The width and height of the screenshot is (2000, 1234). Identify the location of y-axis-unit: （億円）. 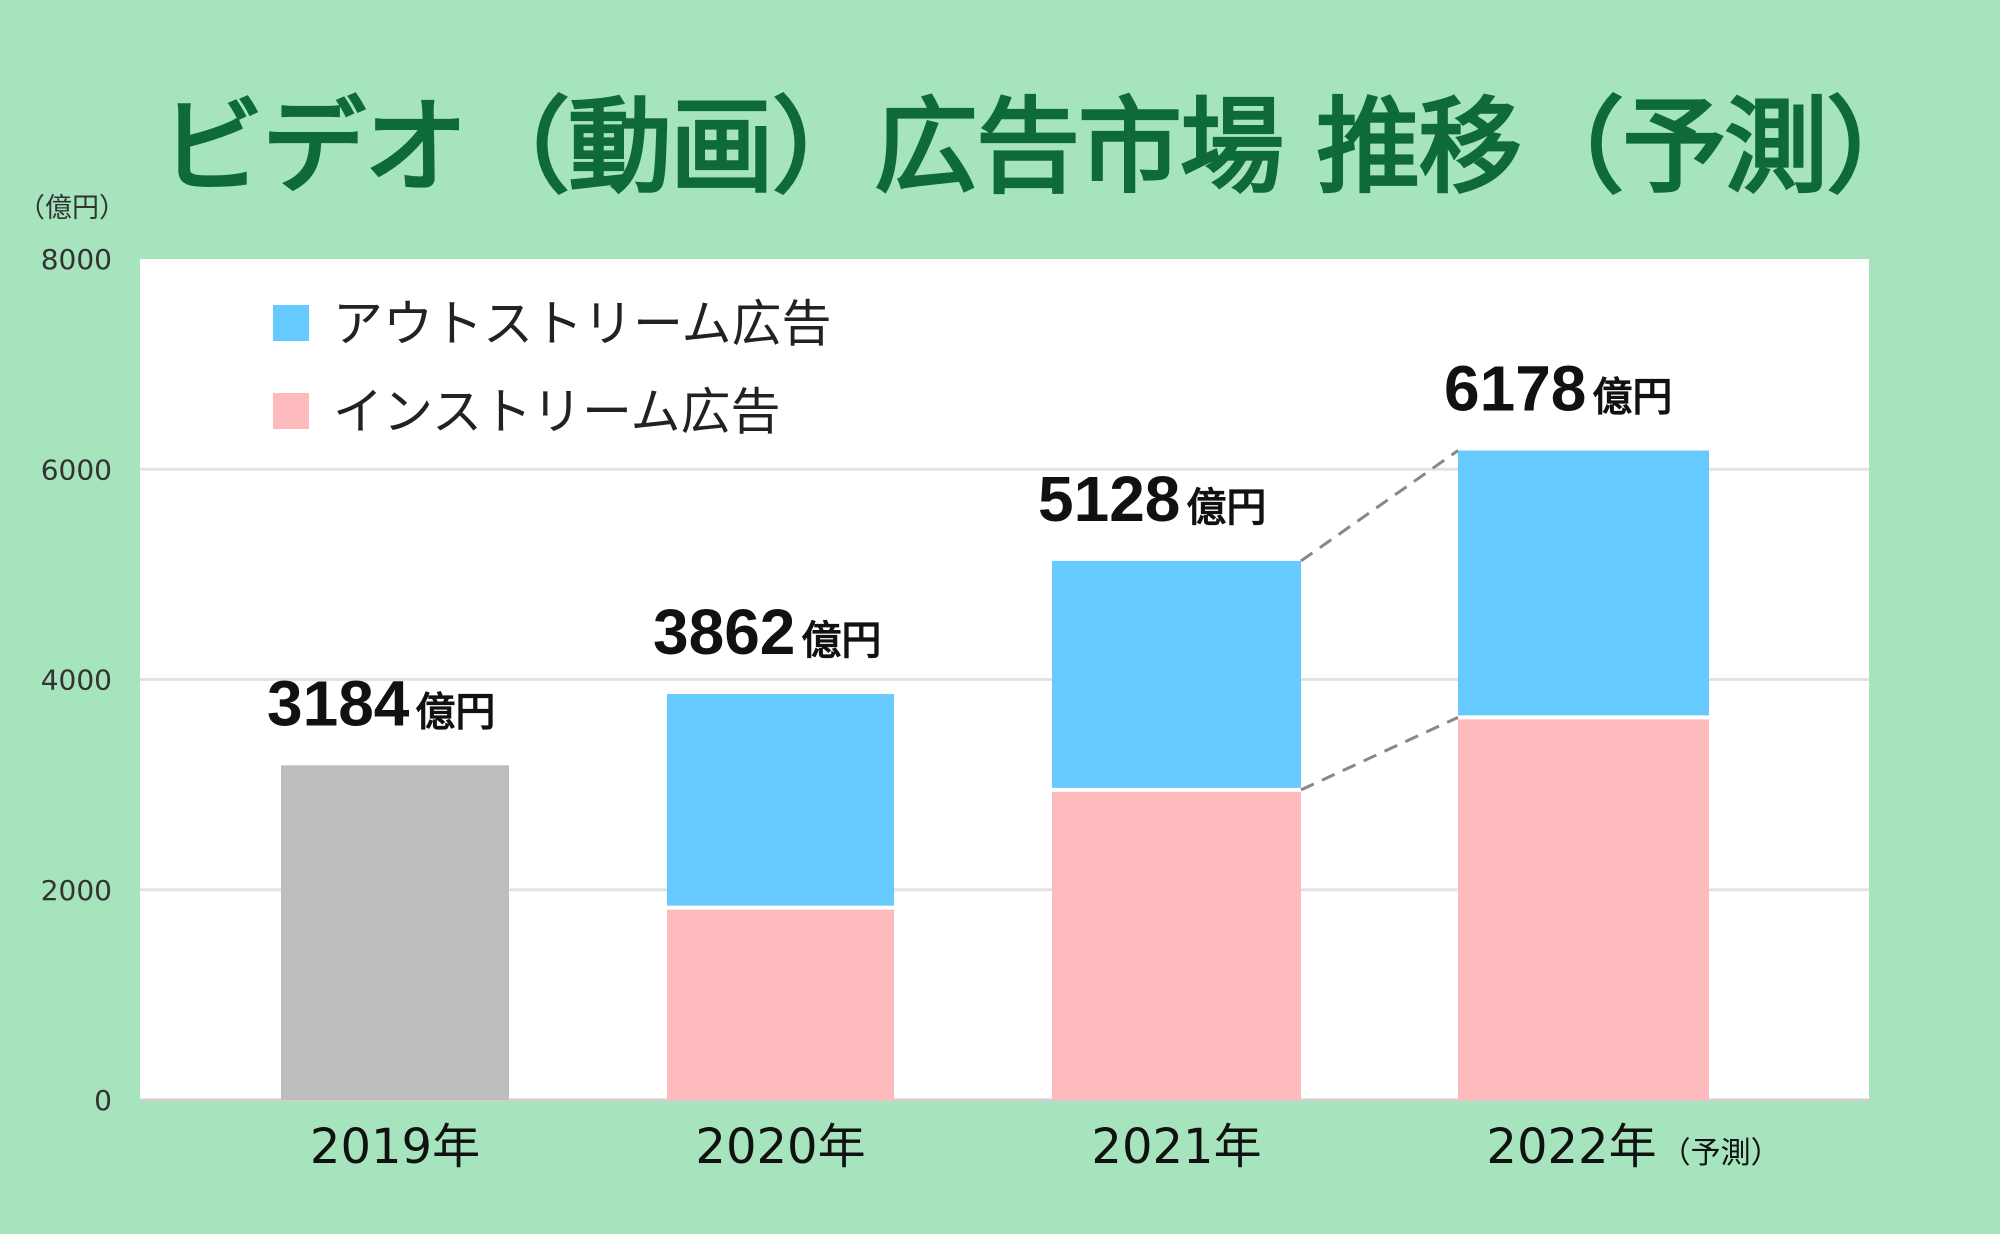
(72, 208).